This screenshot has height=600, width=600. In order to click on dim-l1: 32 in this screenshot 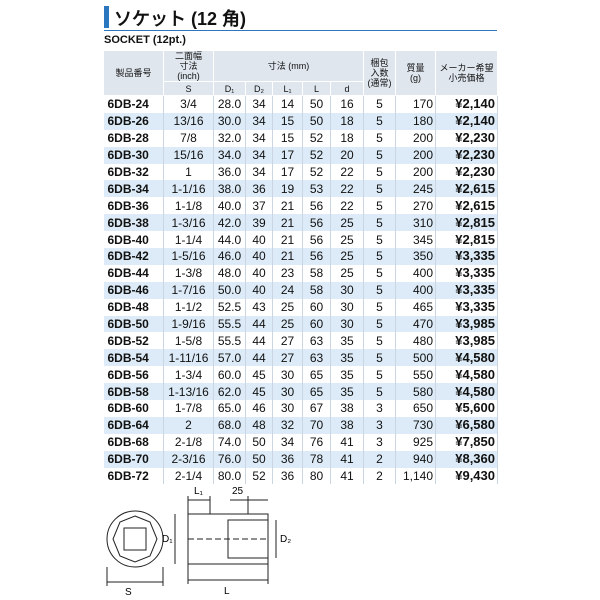, I will do `click(287, 425)`.